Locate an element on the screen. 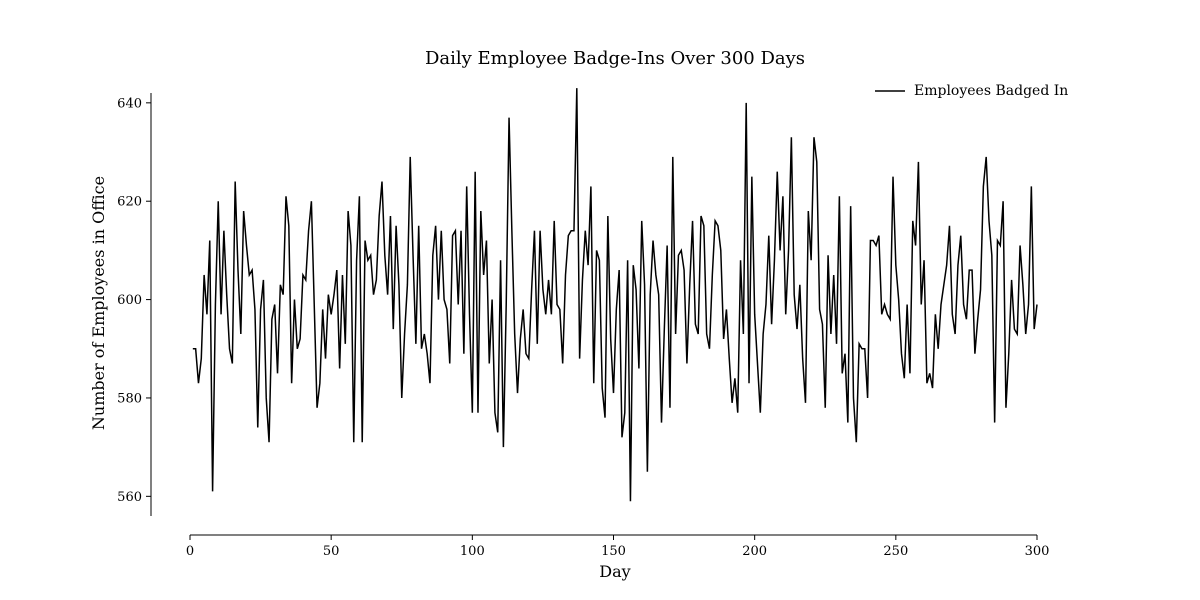  chart-title: Daily Employee Badge-Ins Over 300 Days is located at coordinates (615, 58).